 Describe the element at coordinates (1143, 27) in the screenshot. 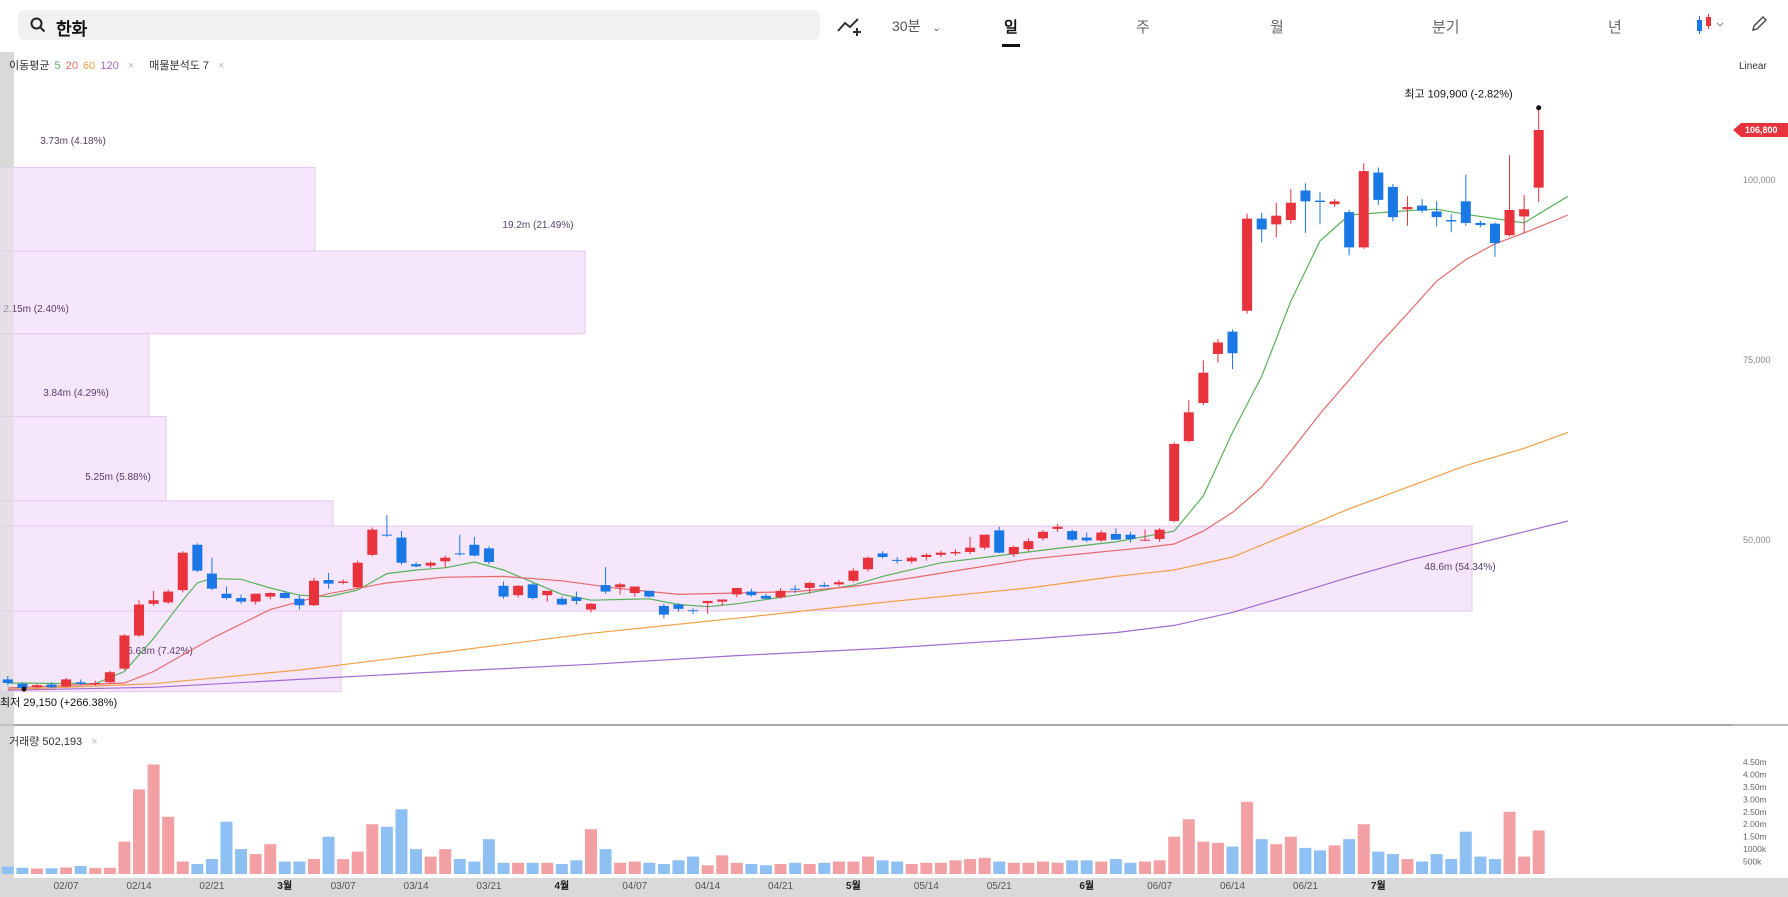

I see `tab-week: 주` at that location.